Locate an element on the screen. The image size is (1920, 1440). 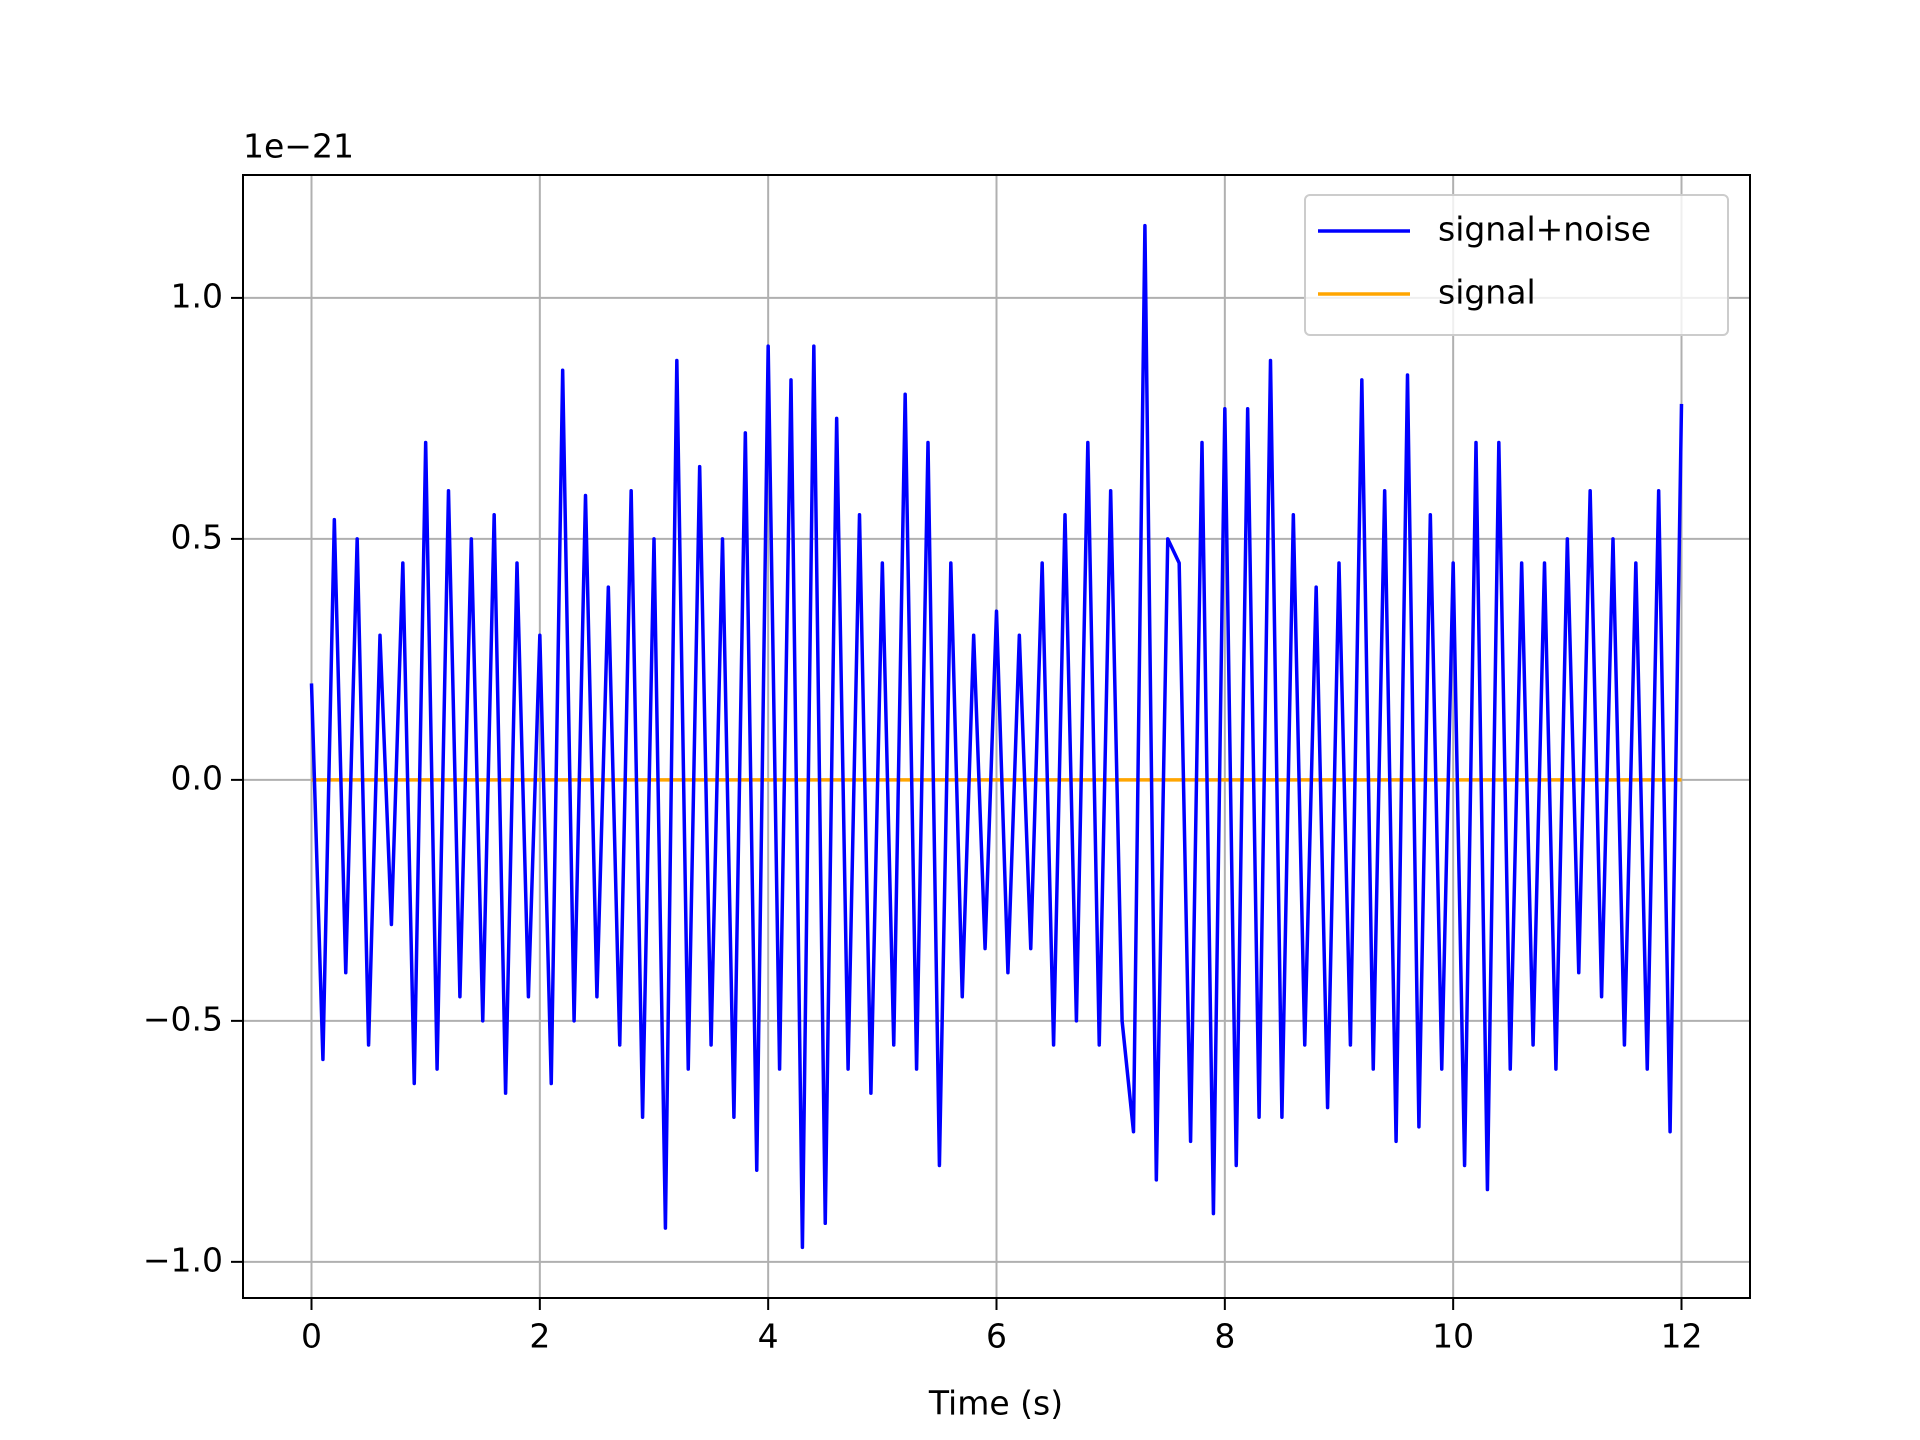
y-tick-label: −0.5 is located at coordinates (183, 1018).